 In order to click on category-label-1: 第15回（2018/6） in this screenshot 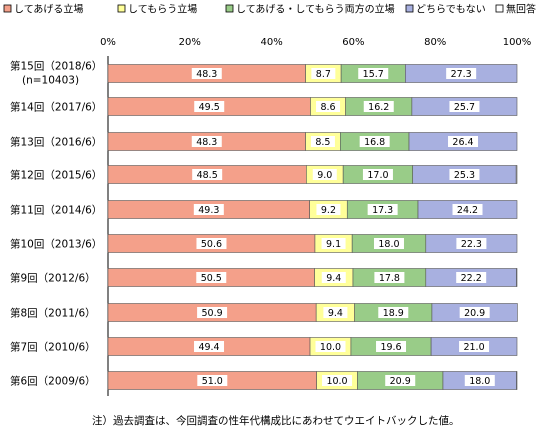, I will do `click(56, 66)`.